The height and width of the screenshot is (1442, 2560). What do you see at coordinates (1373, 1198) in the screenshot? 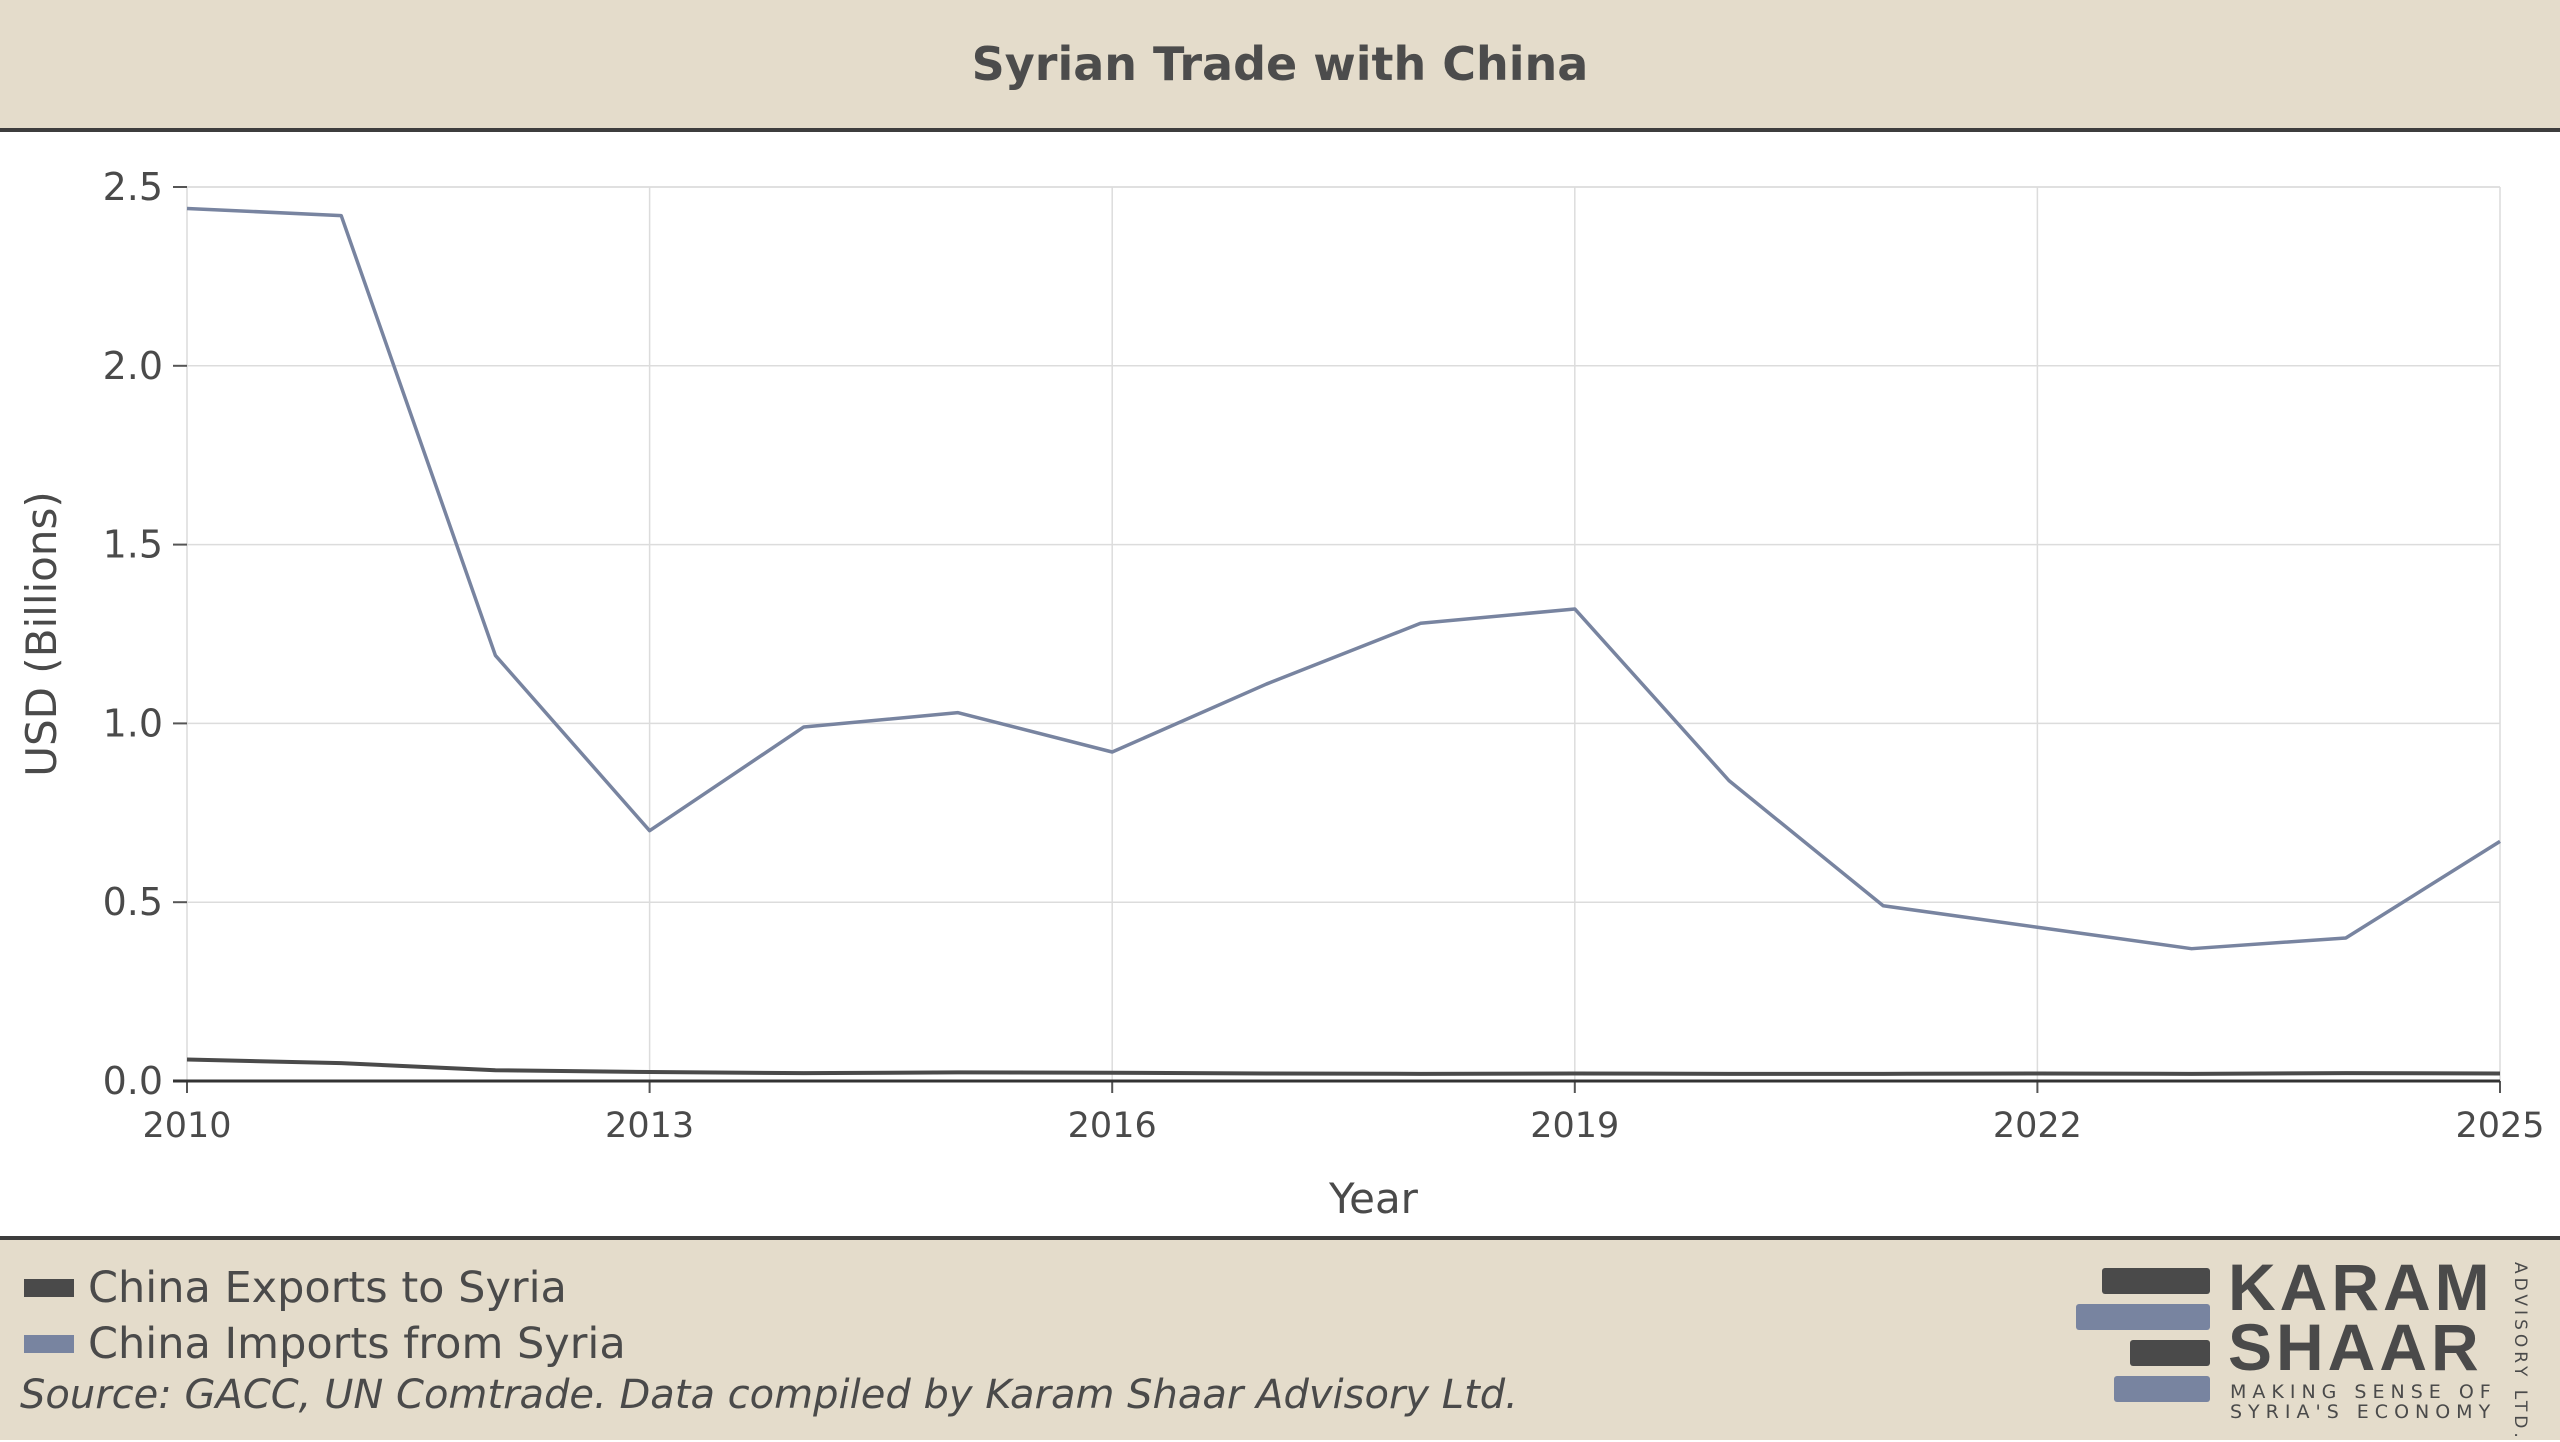
I see `x-axis-title: Year` at bounding box center [1373, 1198].